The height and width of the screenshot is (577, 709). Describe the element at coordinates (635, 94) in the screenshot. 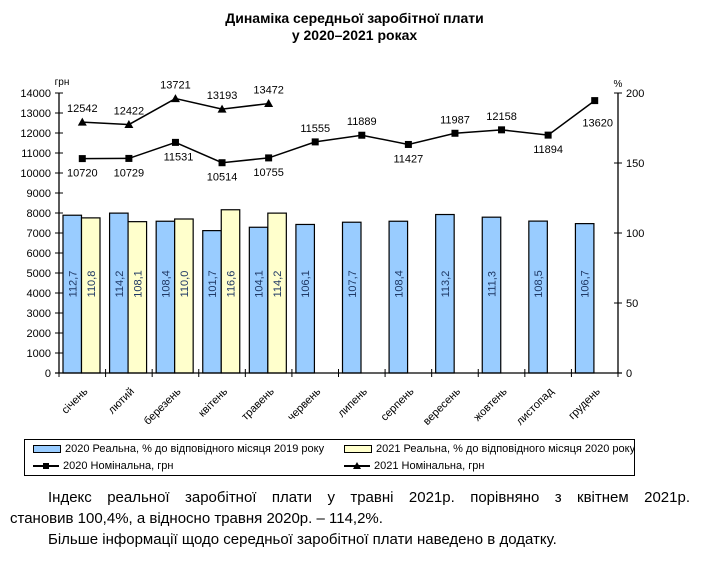

I see `right-axis-tick-label: 200` at that location.